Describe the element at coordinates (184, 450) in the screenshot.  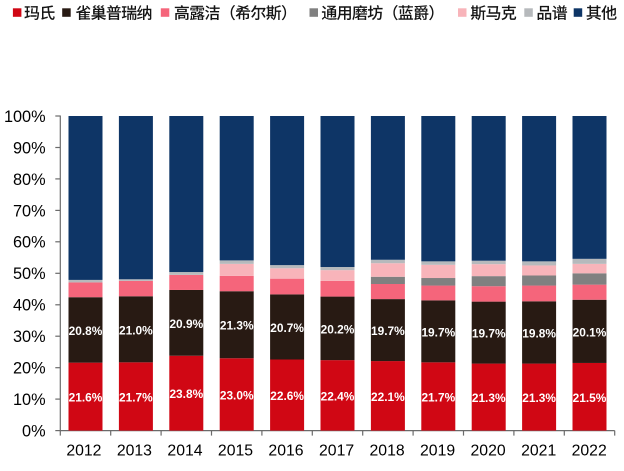
I see `svg-text: 2014` at that location.